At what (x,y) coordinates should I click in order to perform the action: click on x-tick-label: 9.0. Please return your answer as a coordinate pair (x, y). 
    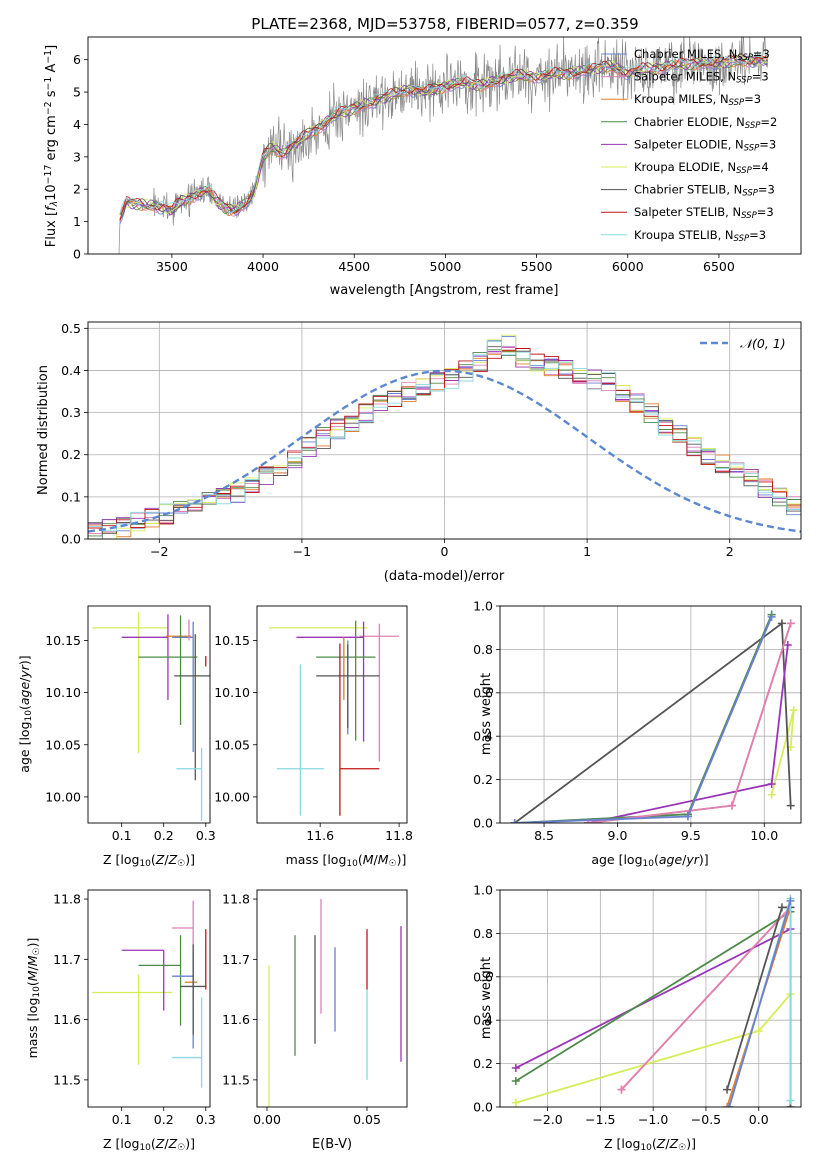
    Looking at the image, I should click on (618, 835).